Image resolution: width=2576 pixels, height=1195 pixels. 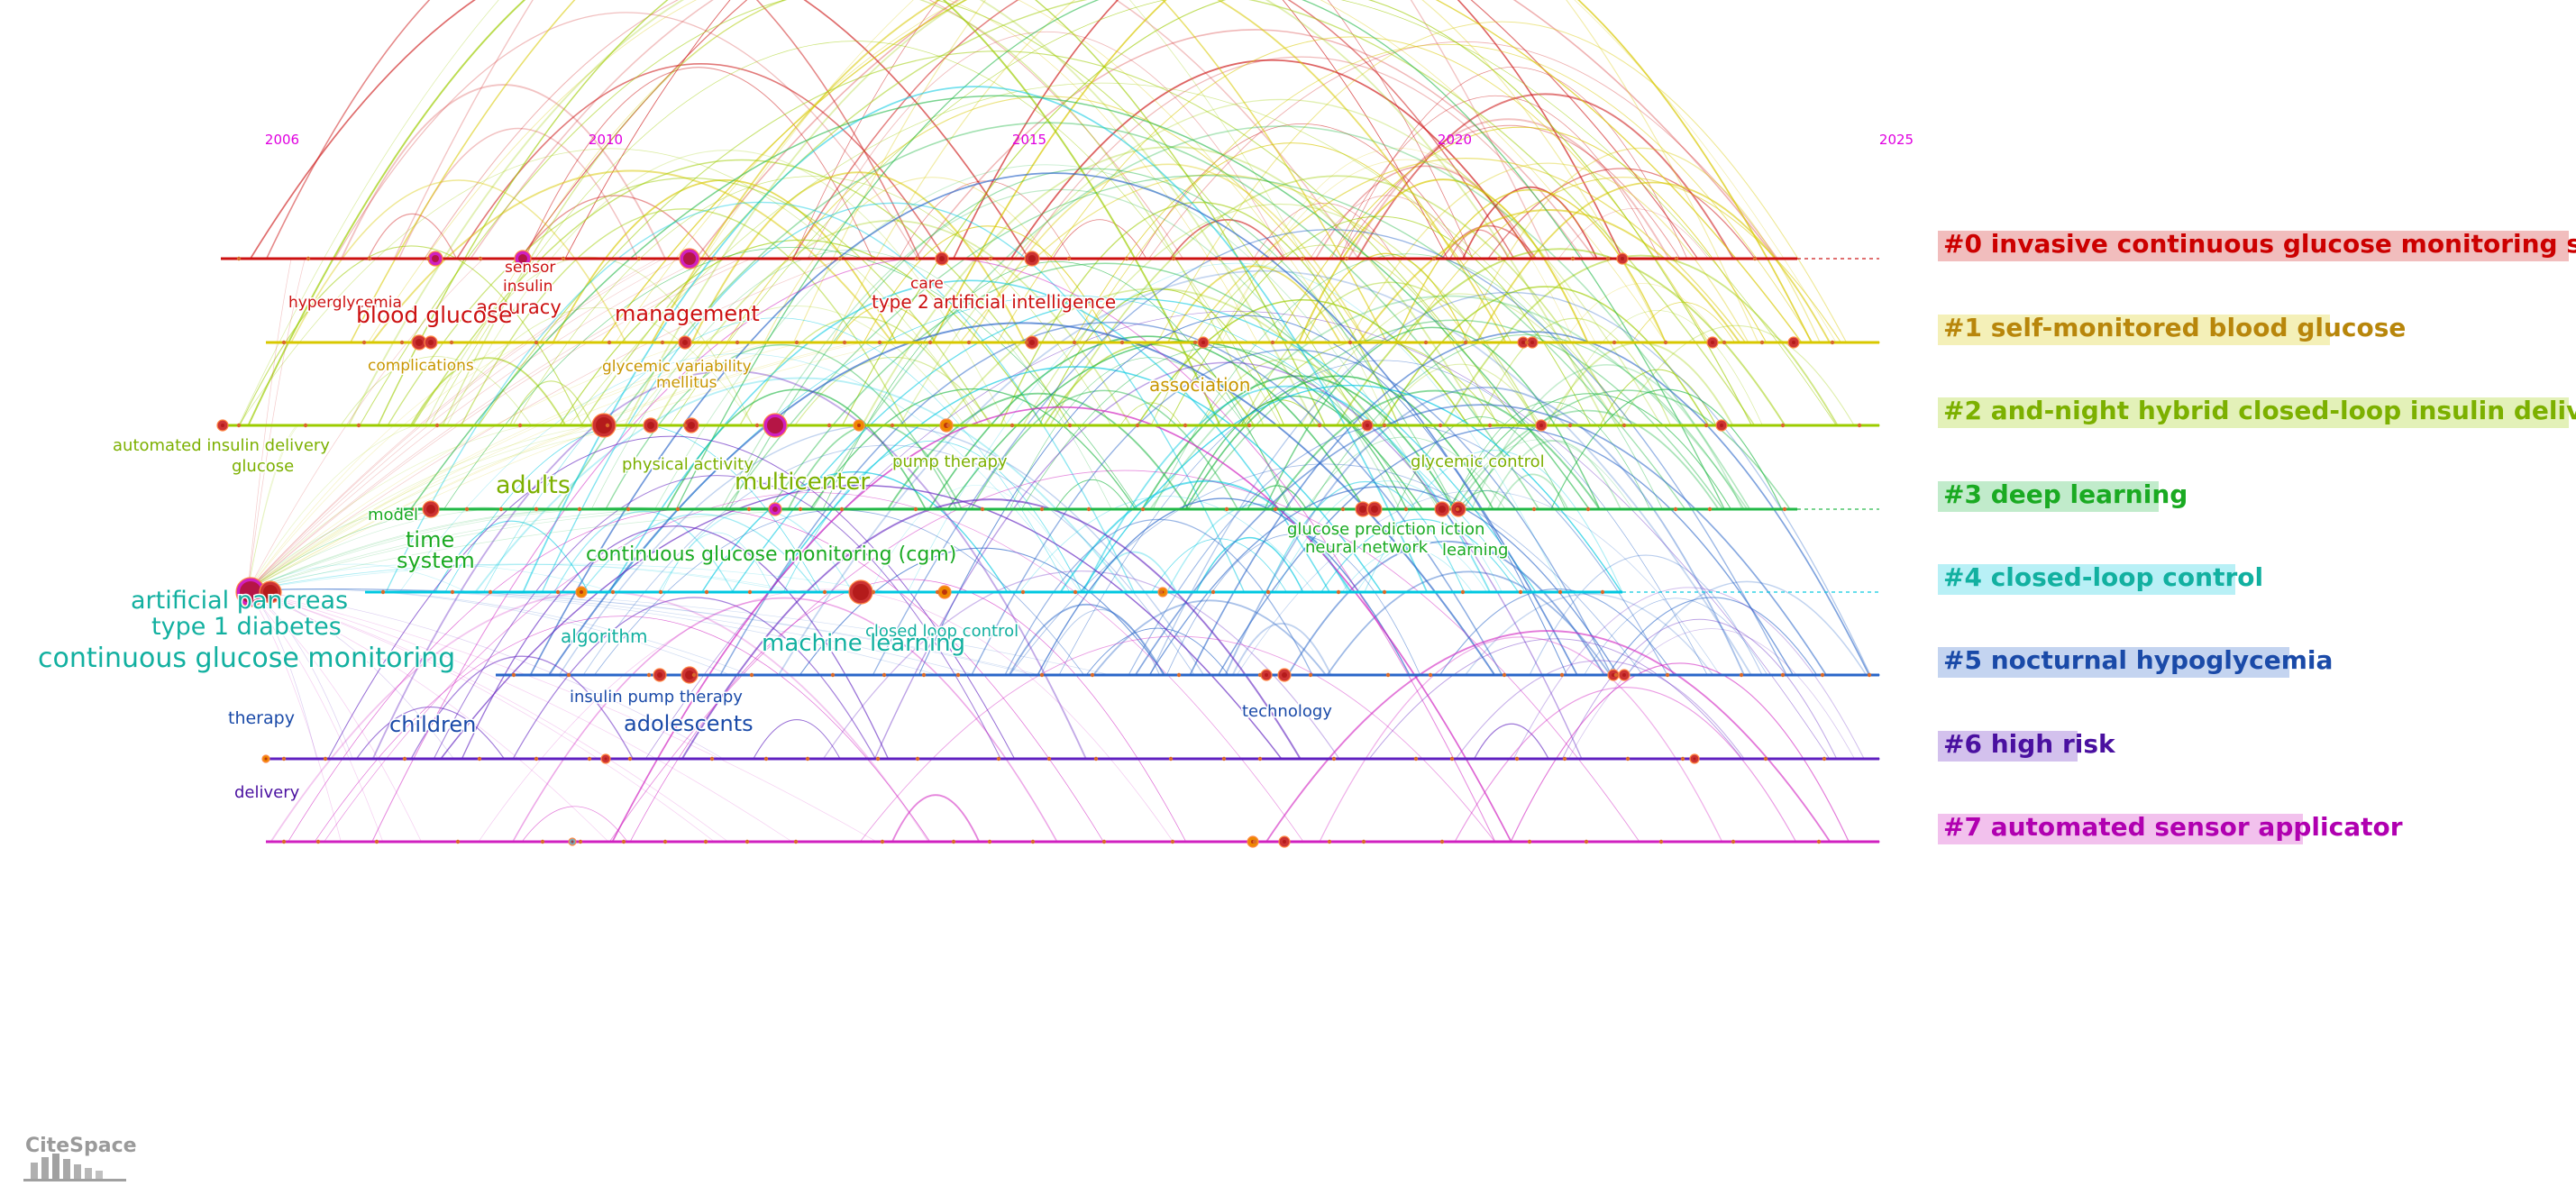 I want to click on keyword-label: accuracy, so click(x=519, y=307).